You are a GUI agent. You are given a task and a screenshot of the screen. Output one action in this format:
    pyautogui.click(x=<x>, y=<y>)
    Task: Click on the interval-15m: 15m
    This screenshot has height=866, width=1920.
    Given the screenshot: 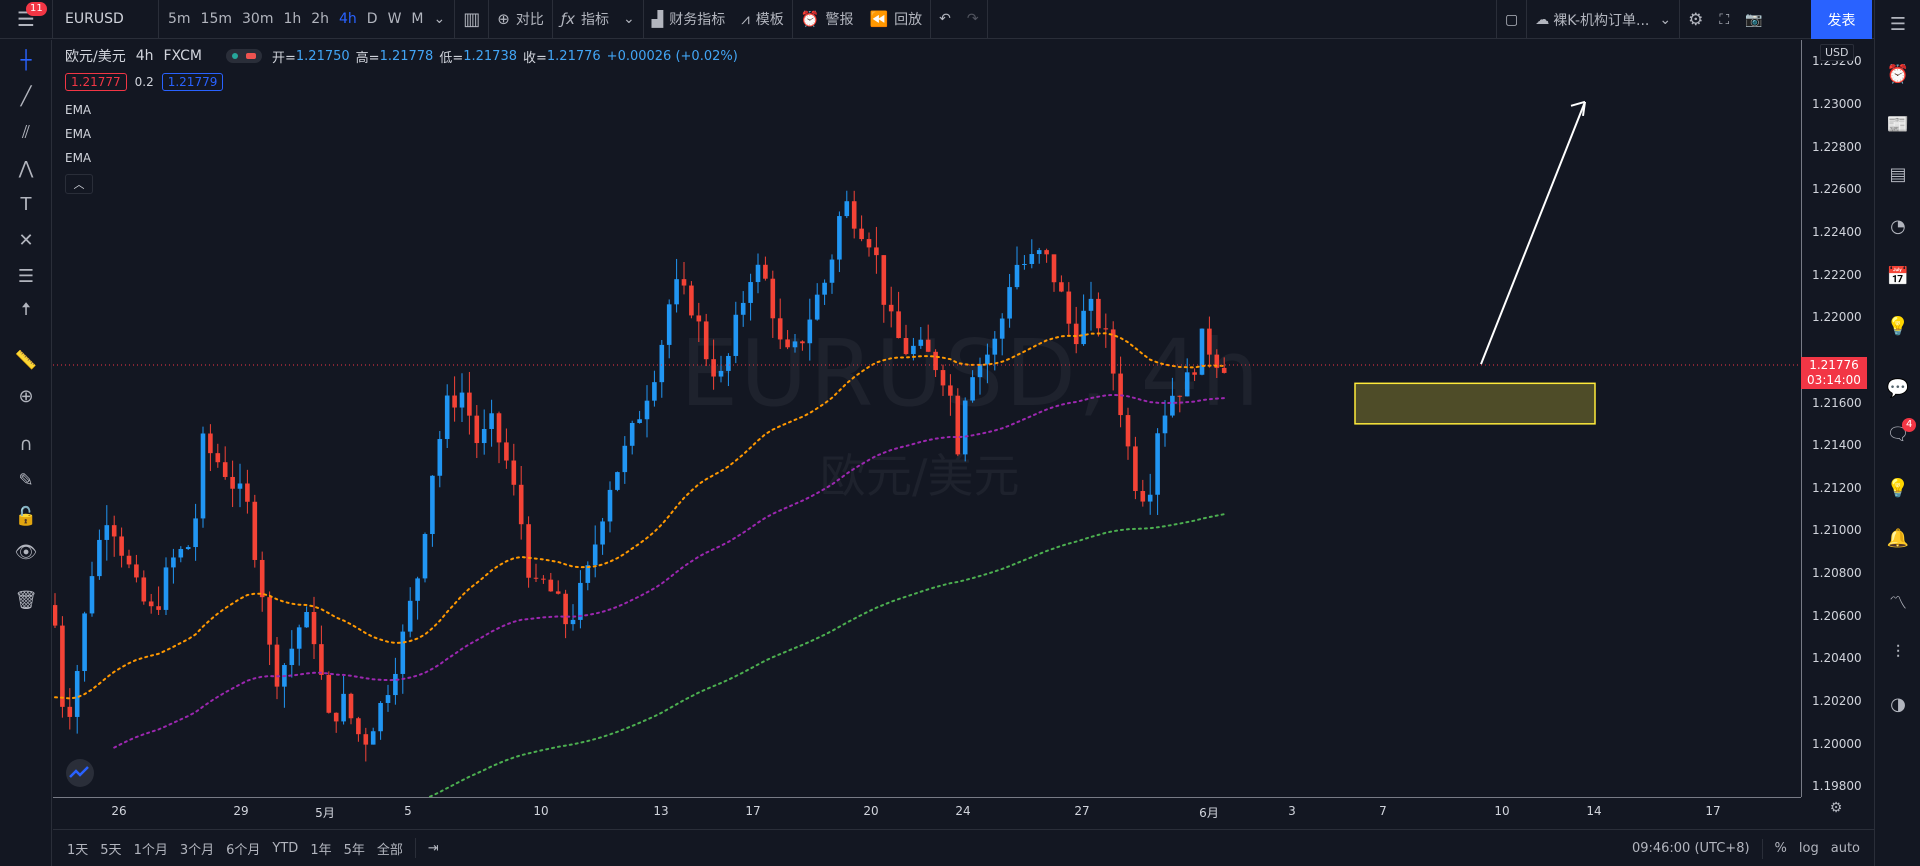 What is the action you would take?
    pyautogui.click(x=216, y=19)
    